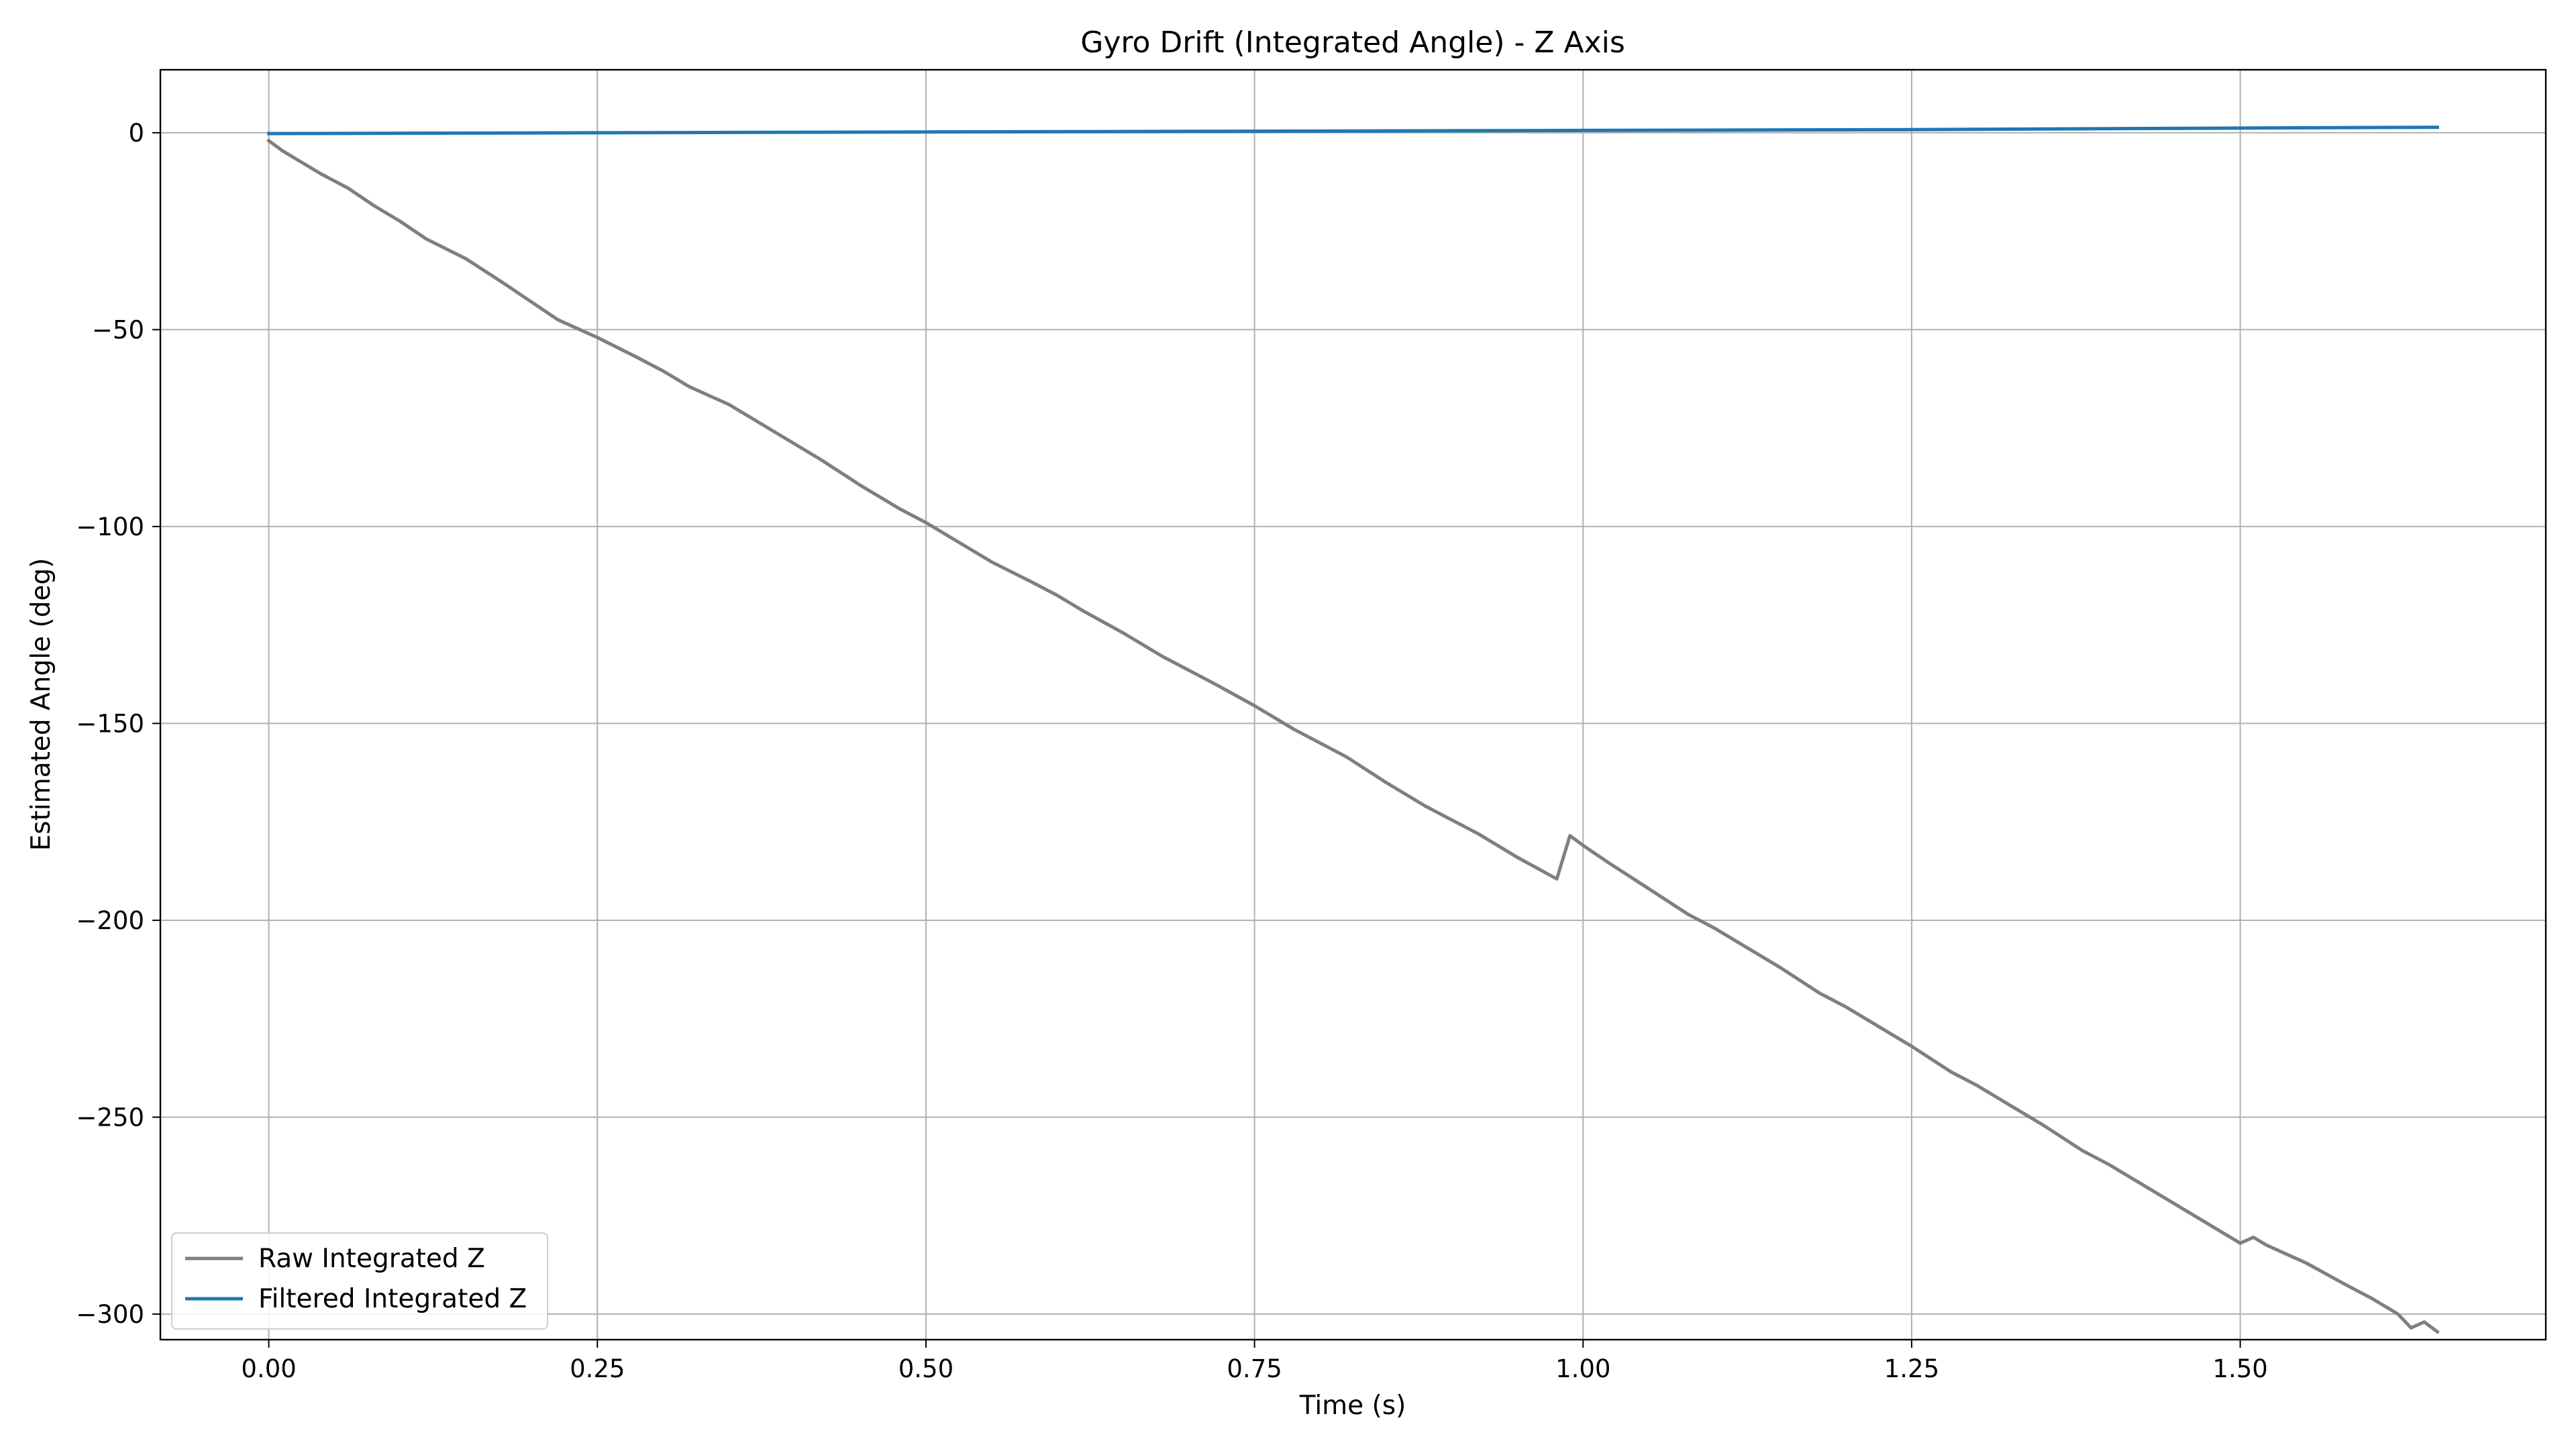 The width and height of the screenshot is (2576, 1449). What do you see at coordinates (2239, 1368) in the screenshot?
I see `x-tick-label: 1.50` at bounding box center [2239, 1368].